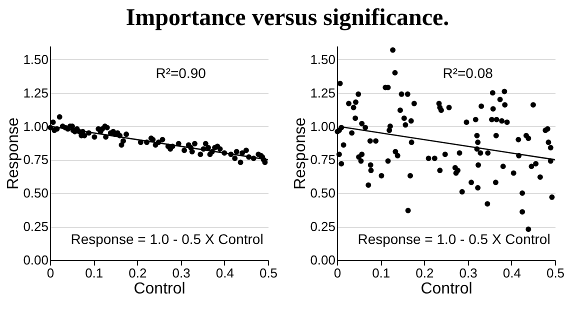 The width and height of the screenshot is (575, 320). Describe the element at coordinates (468, 73) in the screenshot. I see `annotation: R²=0.08` at that location.